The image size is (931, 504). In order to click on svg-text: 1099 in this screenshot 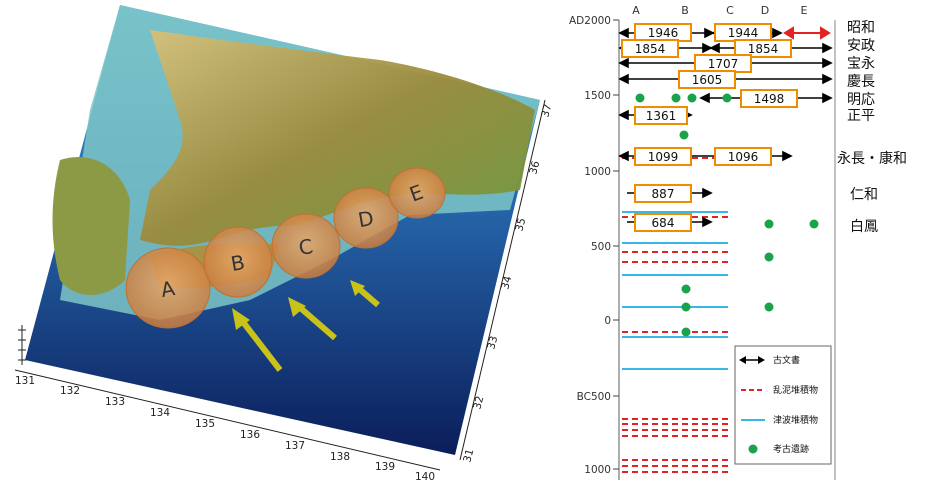, I will do `click(663, 157)`.